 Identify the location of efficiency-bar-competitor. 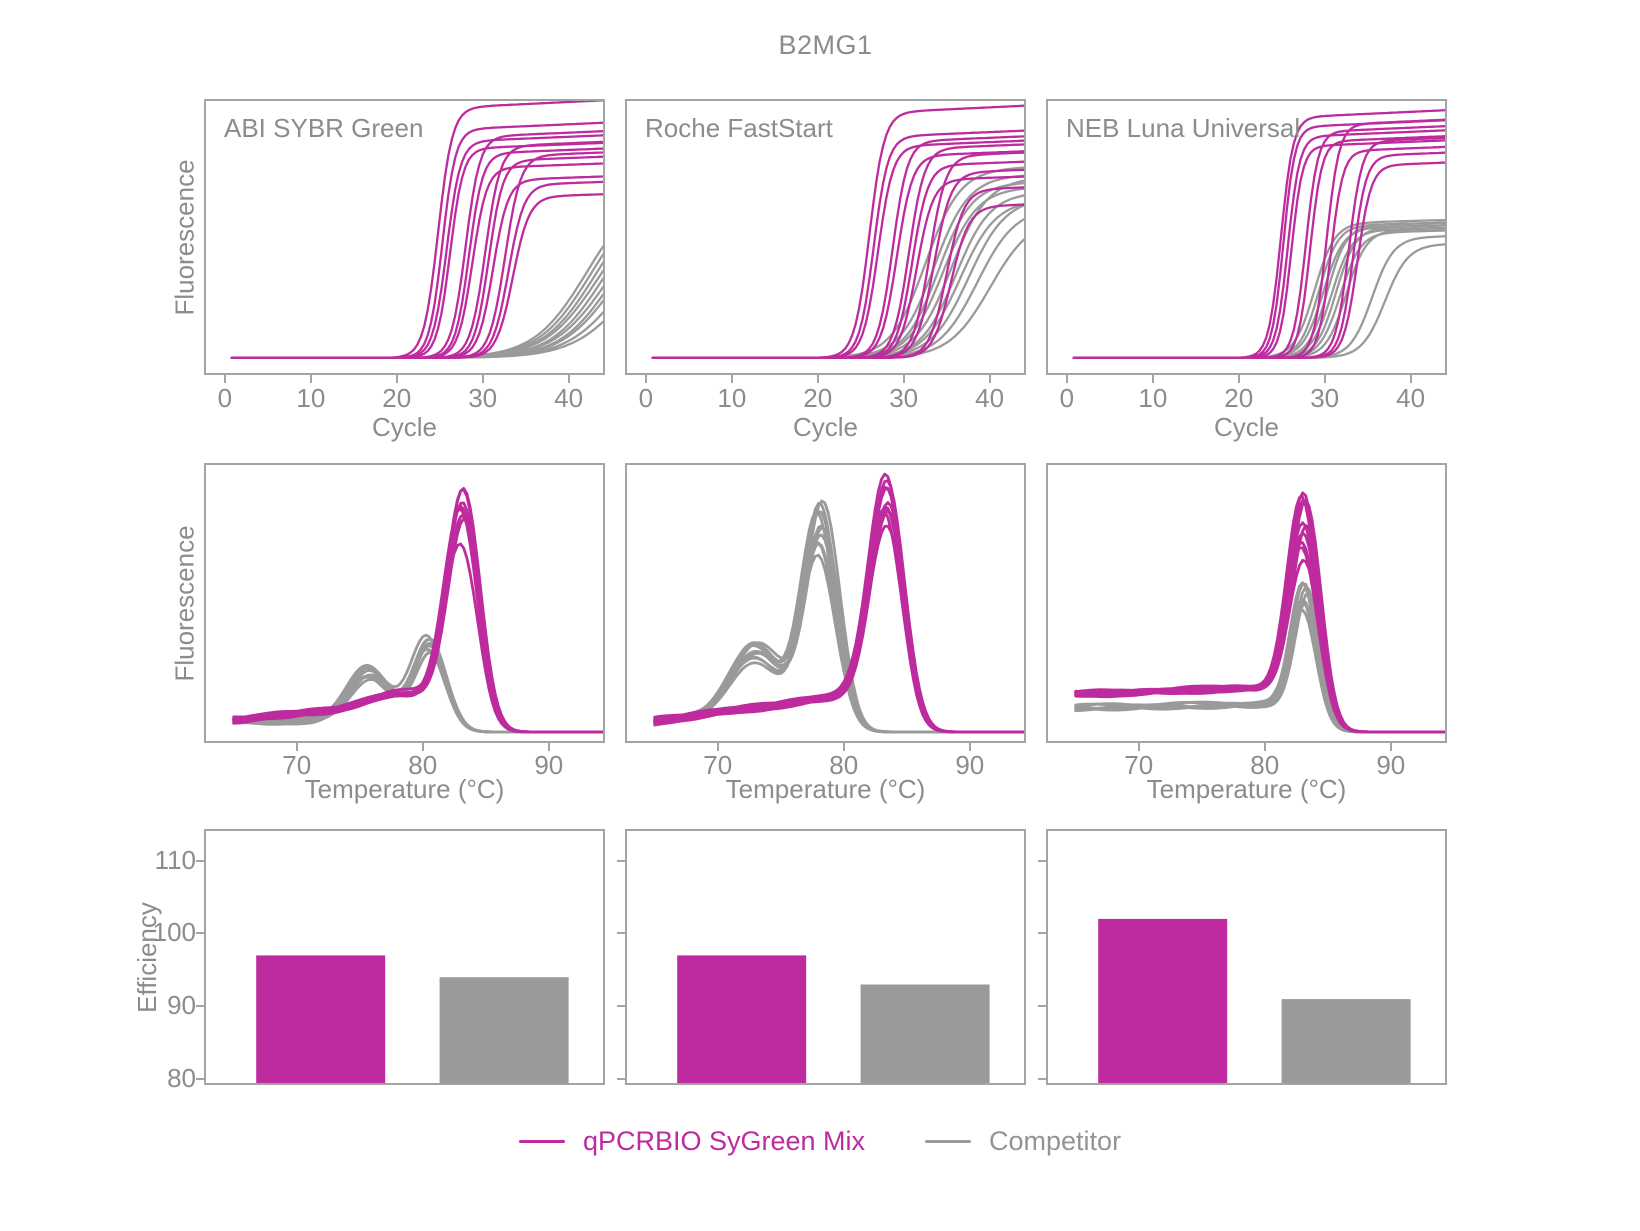
(1346, 1041).